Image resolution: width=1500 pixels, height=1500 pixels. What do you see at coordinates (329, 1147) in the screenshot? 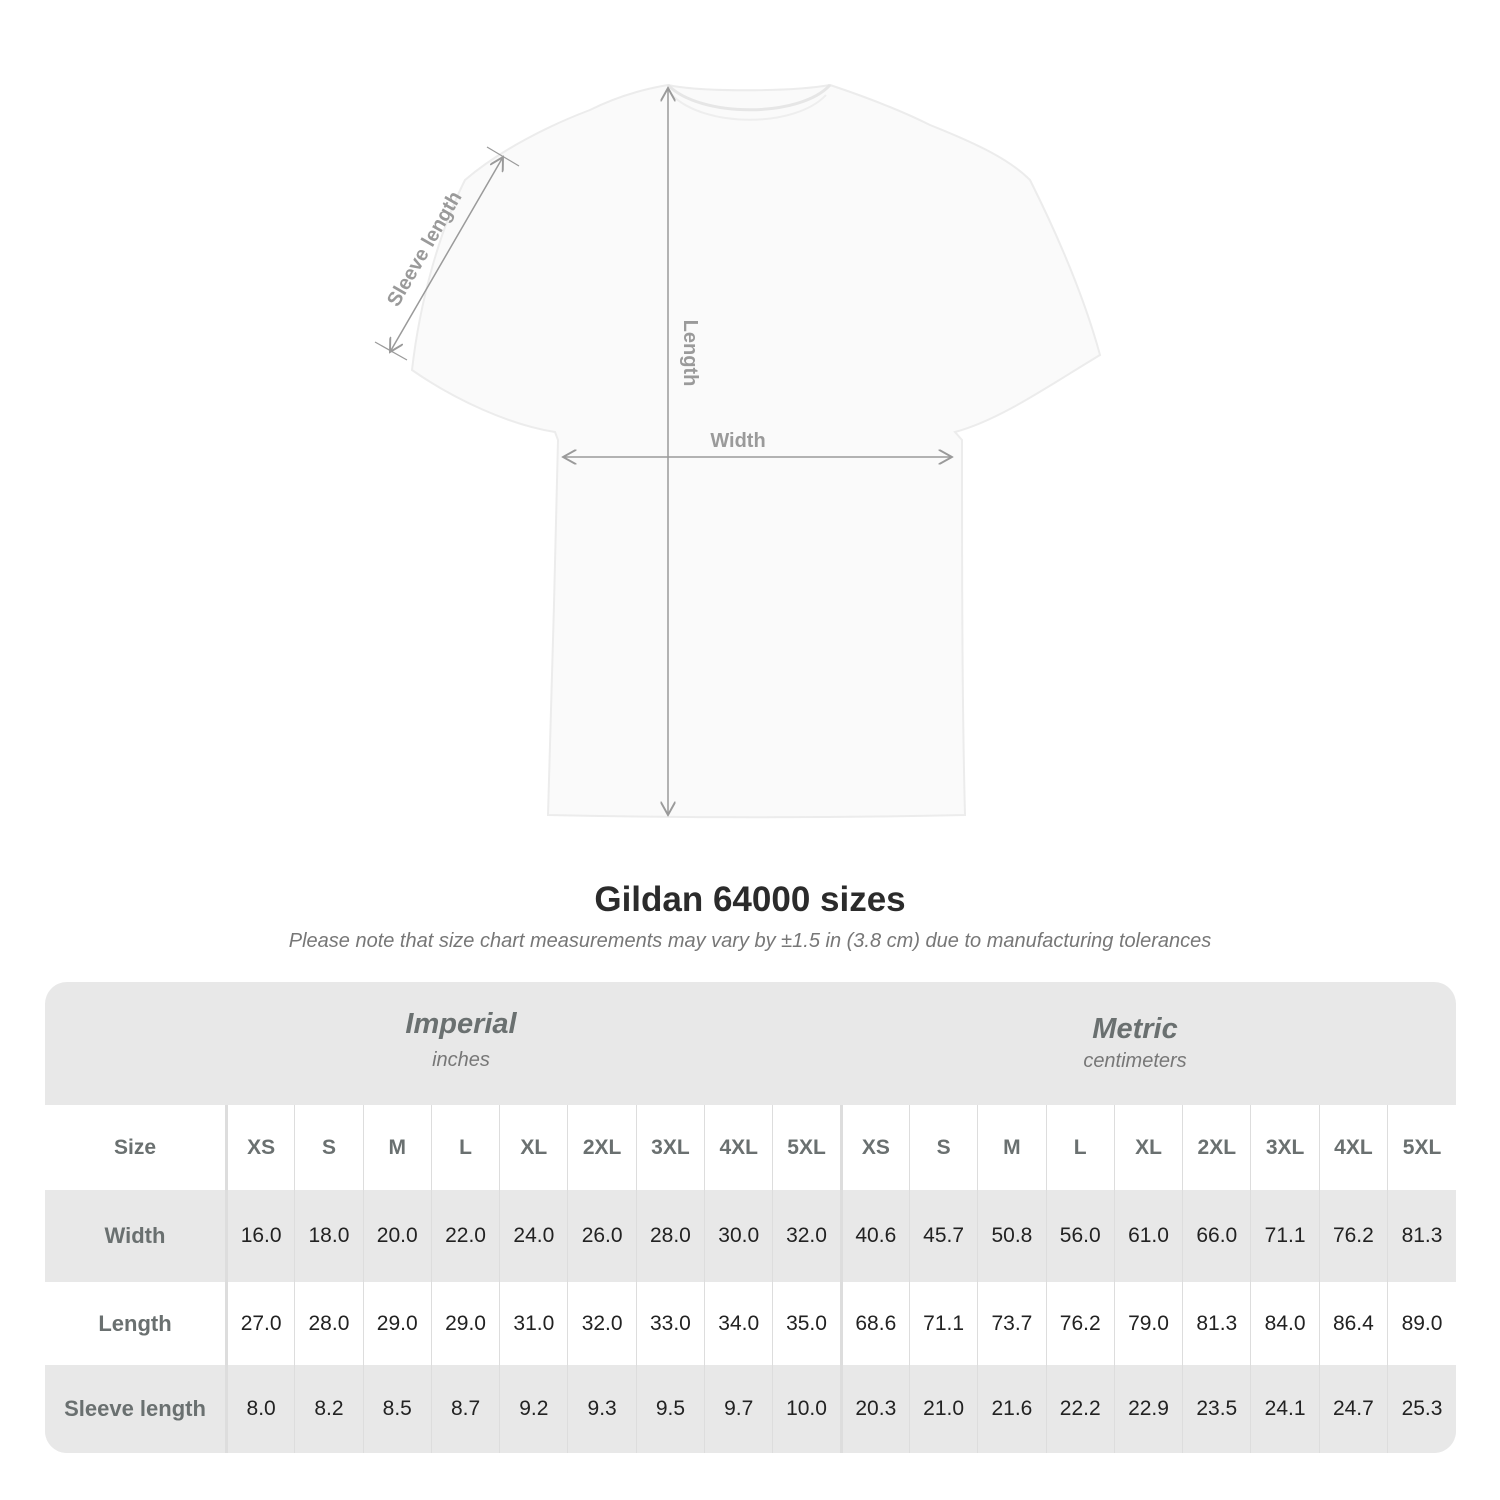
I see `imperial-size-header: S` at bounding box center [329, 1147].